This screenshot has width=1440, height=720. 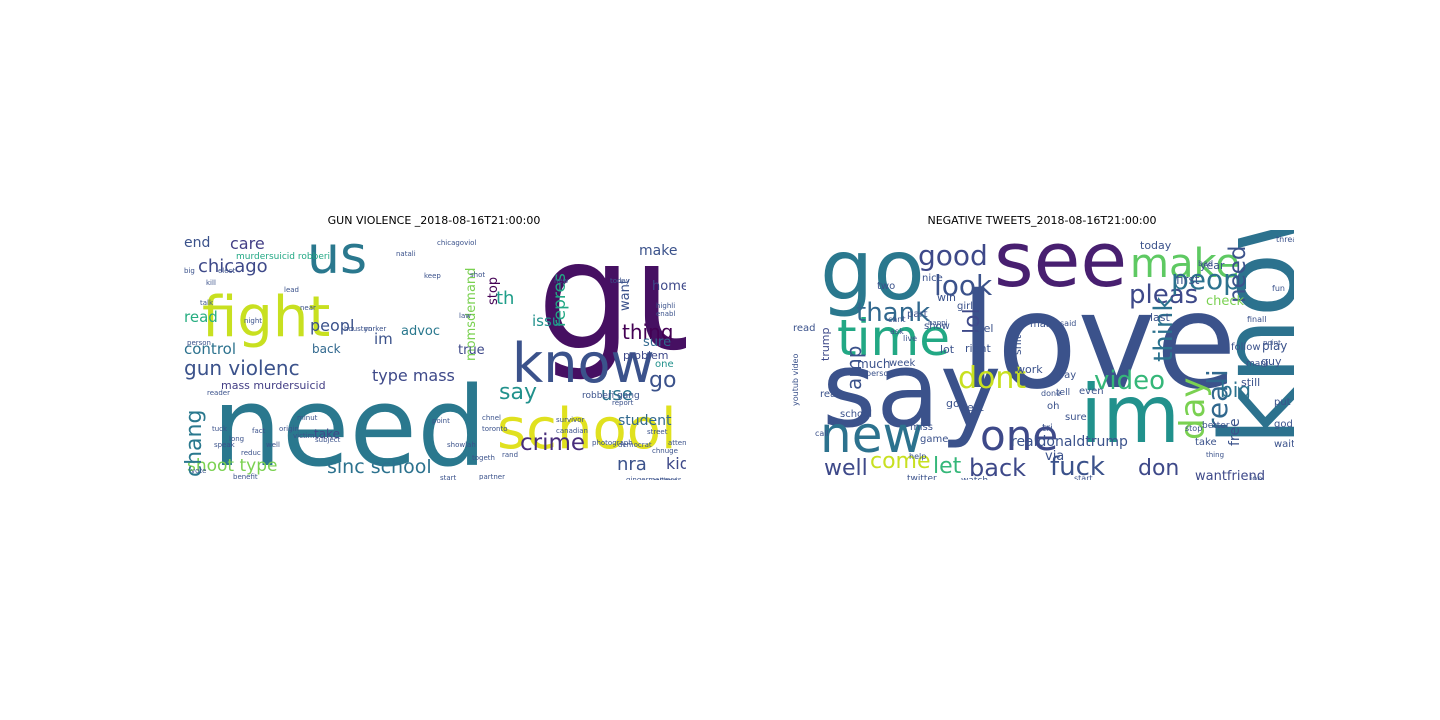 What do you see at coordinates (251, 453) in the screenshot?
I see `cloud-word-reduc: reduc` at bounding box center [251, 453].